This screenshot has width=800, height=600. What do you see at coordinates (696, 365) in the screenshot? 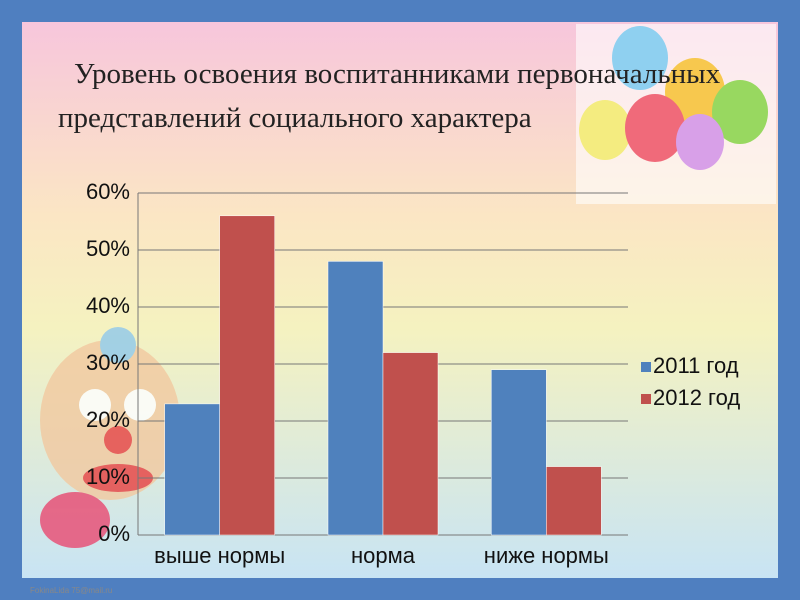
I see `legend-label: 2011 год` at bounding box center [696, 365].